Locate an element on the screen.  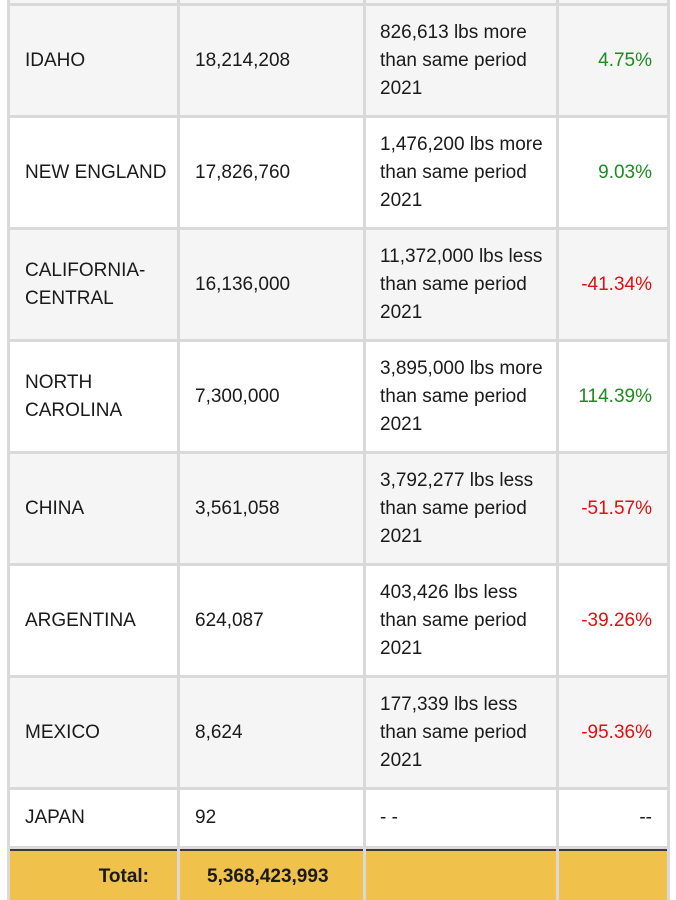
region-cell: MEXICO is located at coordinates (93, 732).